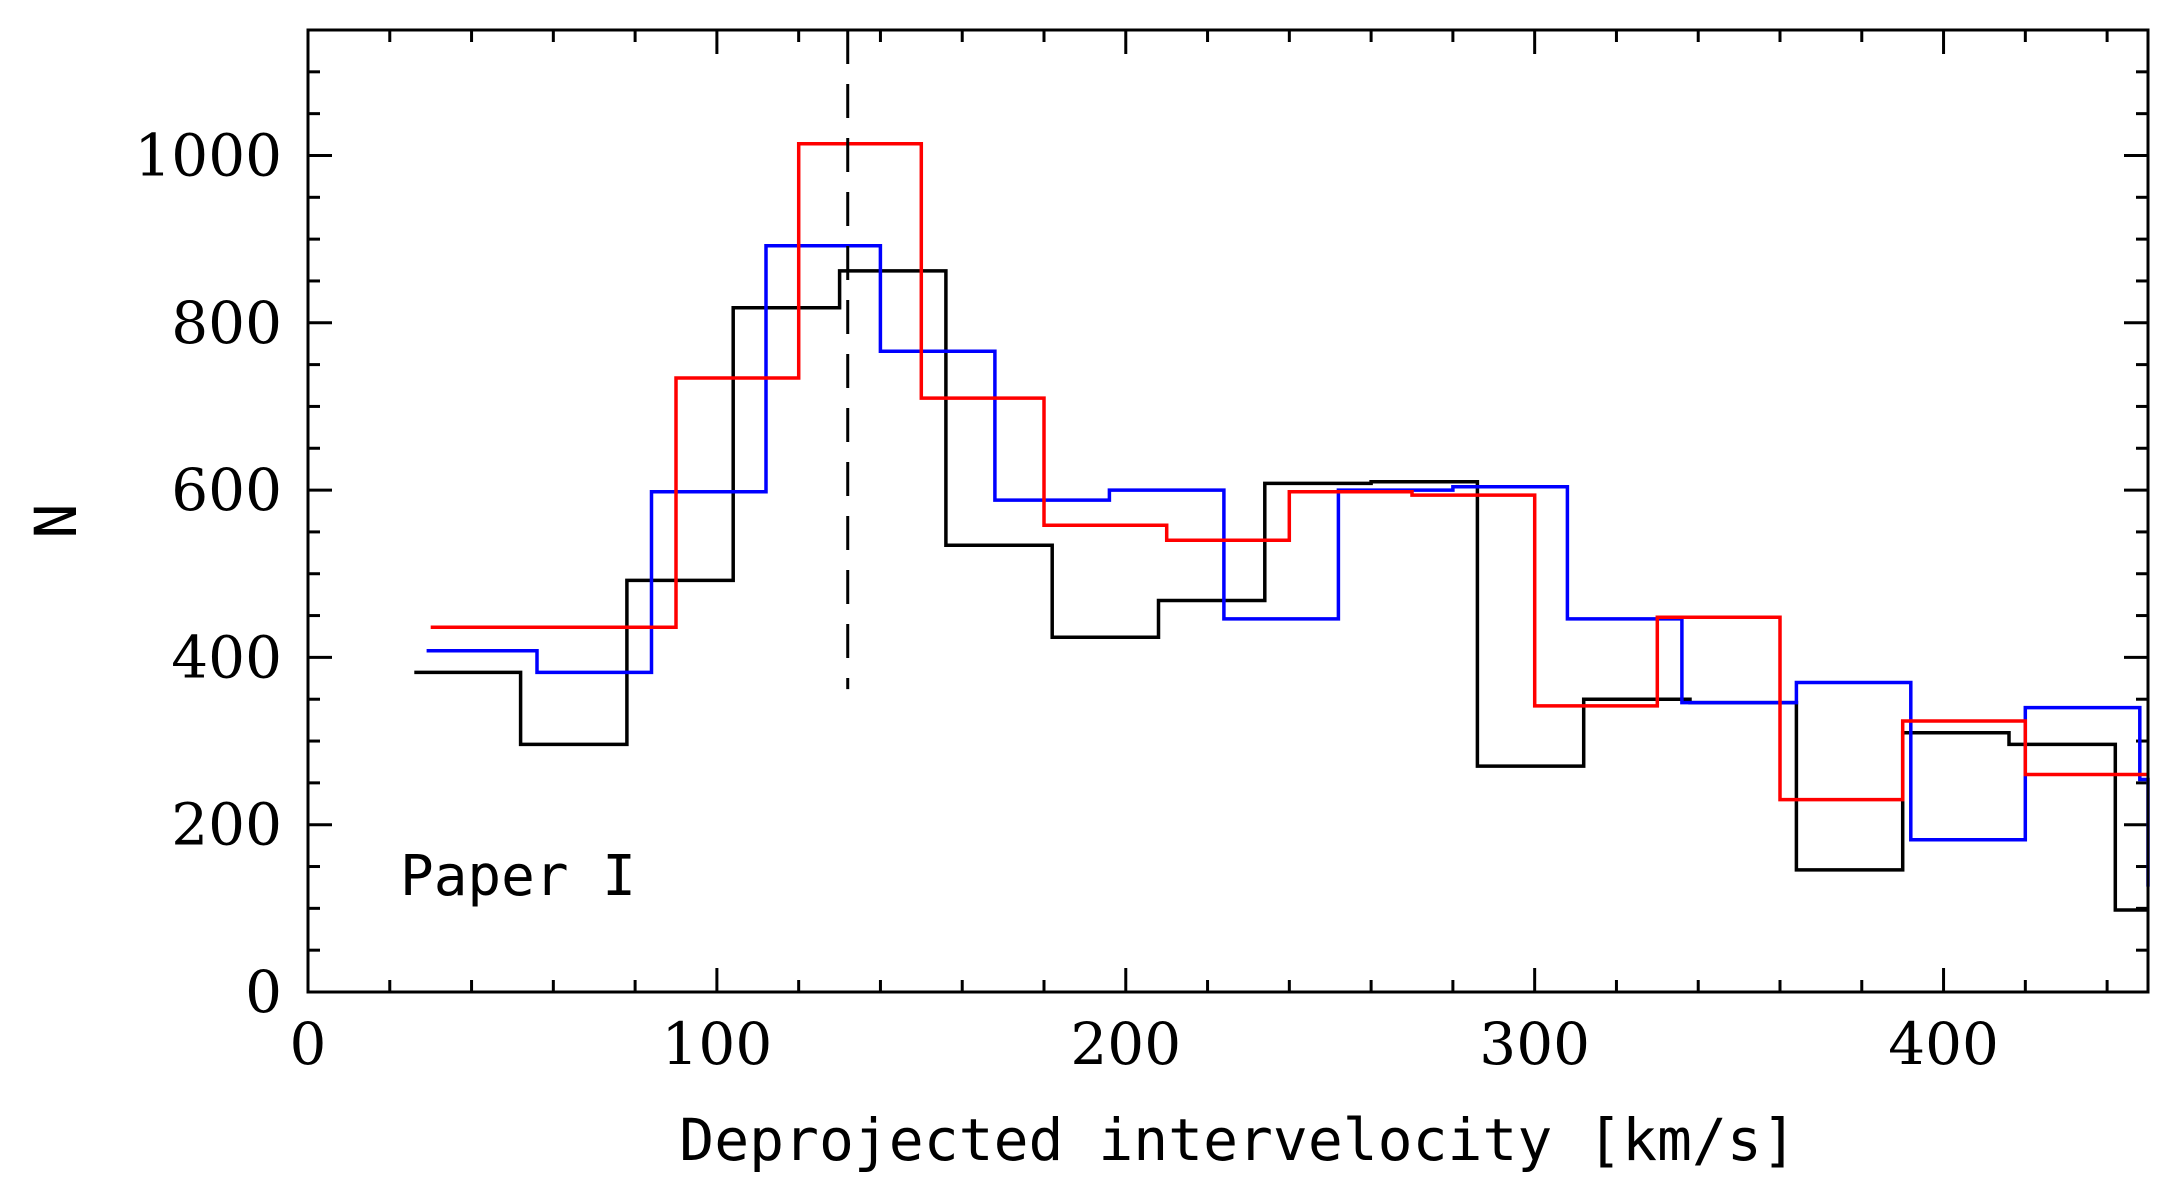 This screenshot has height=1190, width=2175. What do you see at coordinates (56, 521) in the screenshot?
I see `y-axis-label: N` at bounding box center [56, 521].